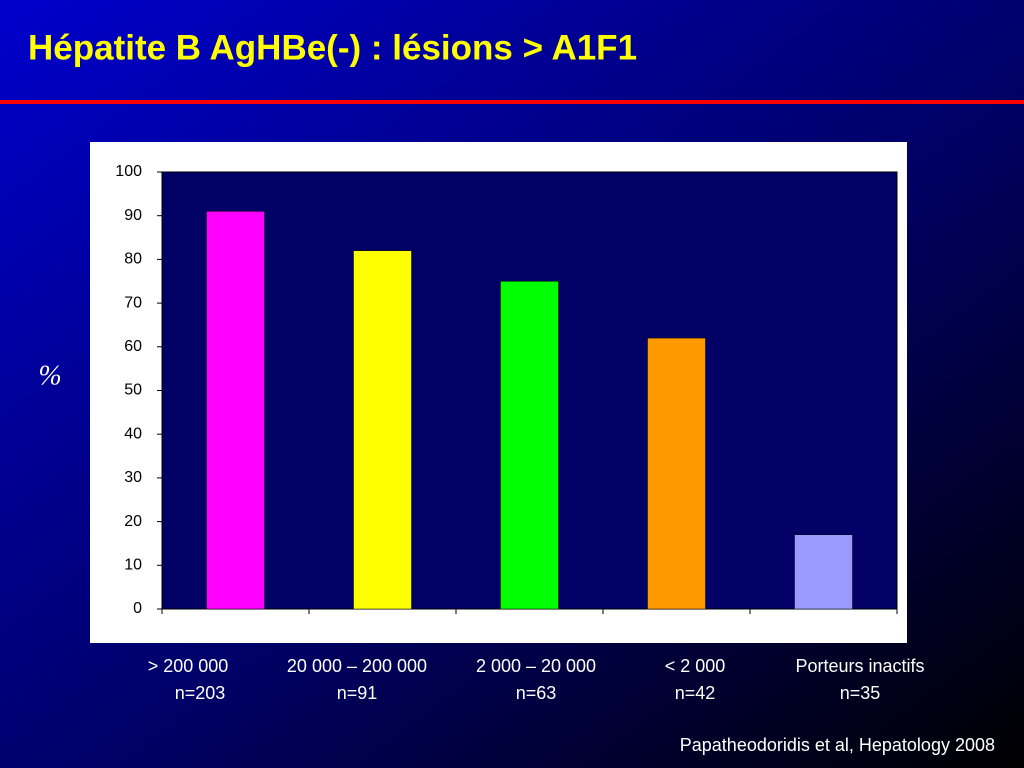  Describe the element at coordinates (133, 346) in the screenshot. I see `y-tick-label: 60` at that location.